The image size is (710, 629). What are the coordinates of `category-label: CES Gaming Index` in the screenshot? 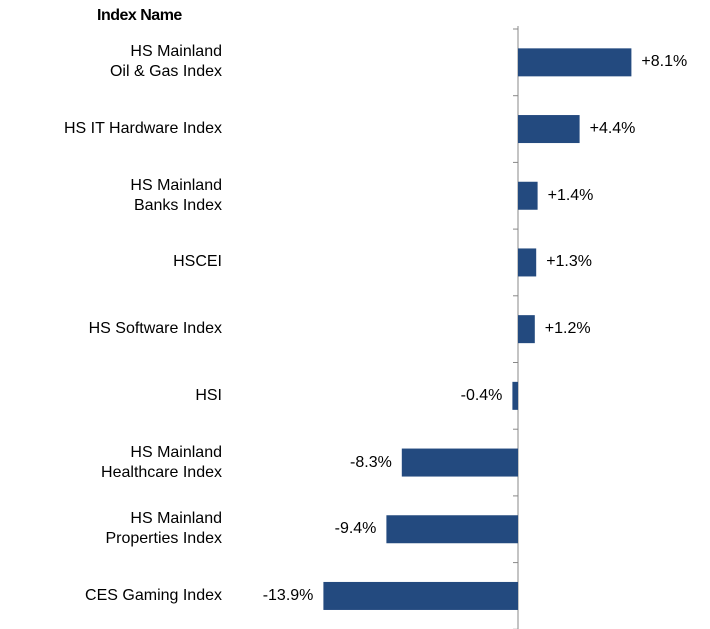 It's located at (153, 595).